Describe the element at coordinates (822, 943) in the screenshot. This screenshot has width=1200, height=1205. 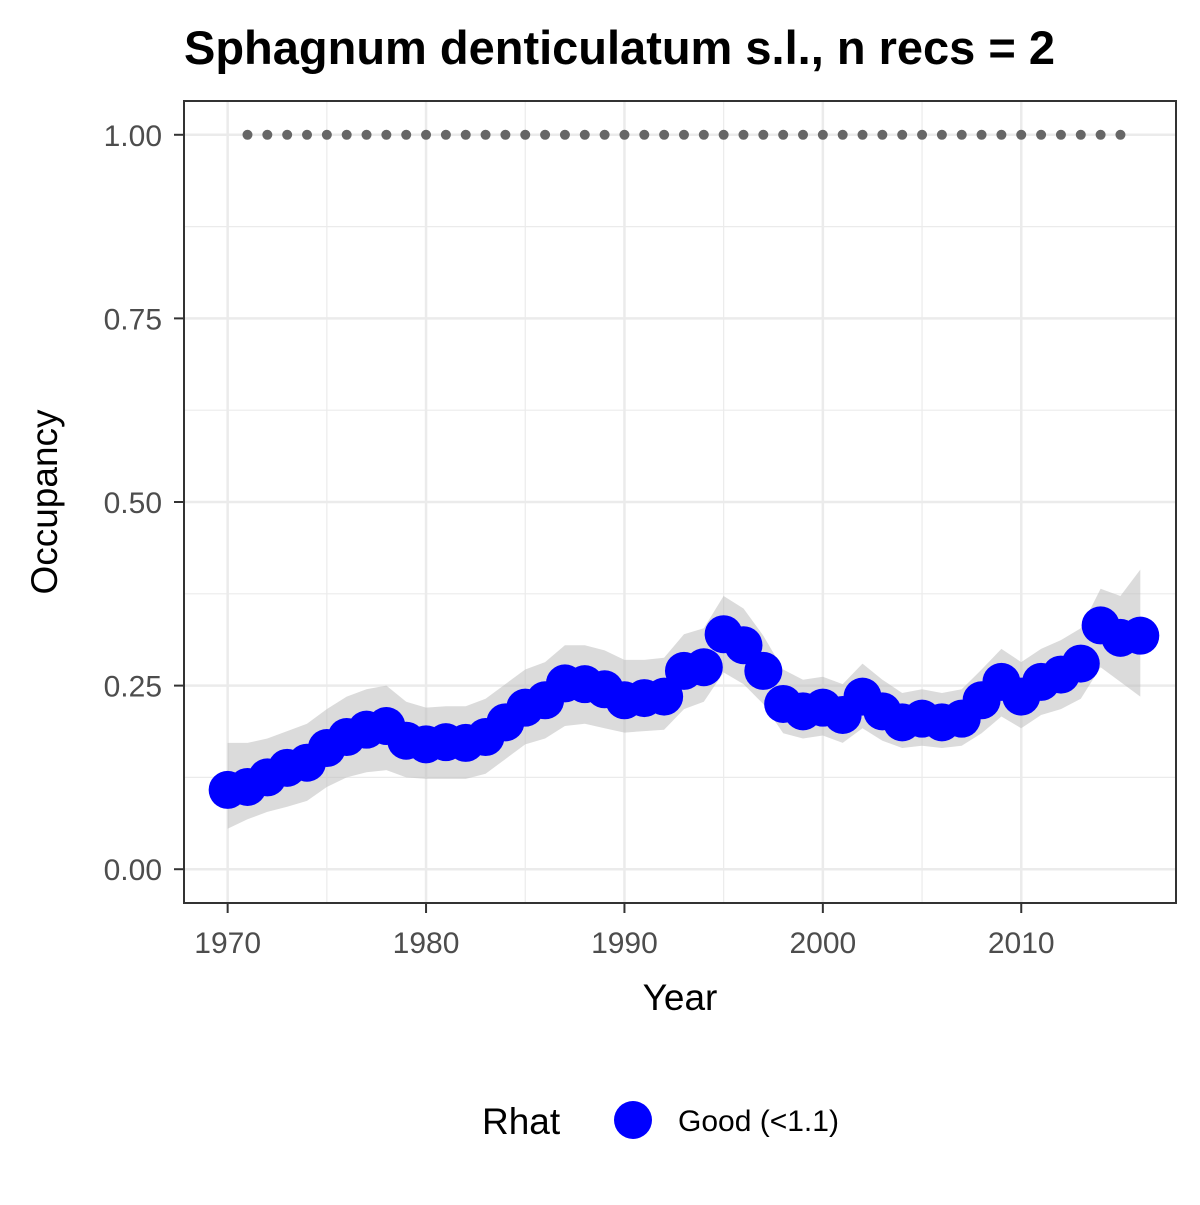
I see `x-tick-label: 2000` at that location.